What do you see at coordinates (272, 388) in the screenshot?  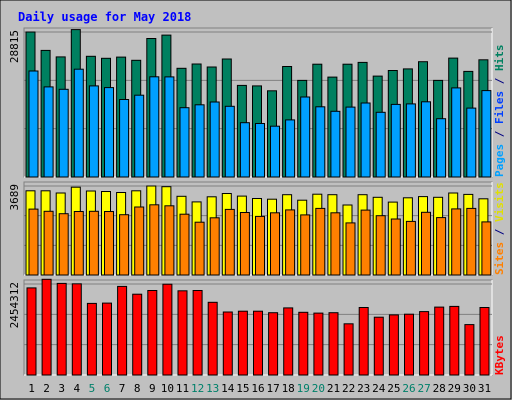 I see `x-tick-label: 17` at bounding box center [272, 388].